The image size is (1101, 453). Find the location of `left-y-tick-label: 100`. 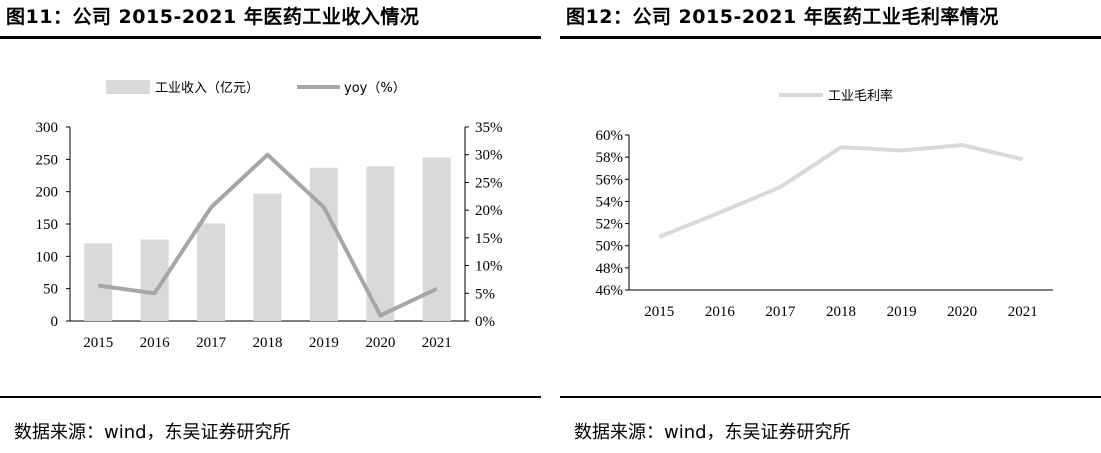

left-y-tick-label: 100 is located at coordinates (47, 257).